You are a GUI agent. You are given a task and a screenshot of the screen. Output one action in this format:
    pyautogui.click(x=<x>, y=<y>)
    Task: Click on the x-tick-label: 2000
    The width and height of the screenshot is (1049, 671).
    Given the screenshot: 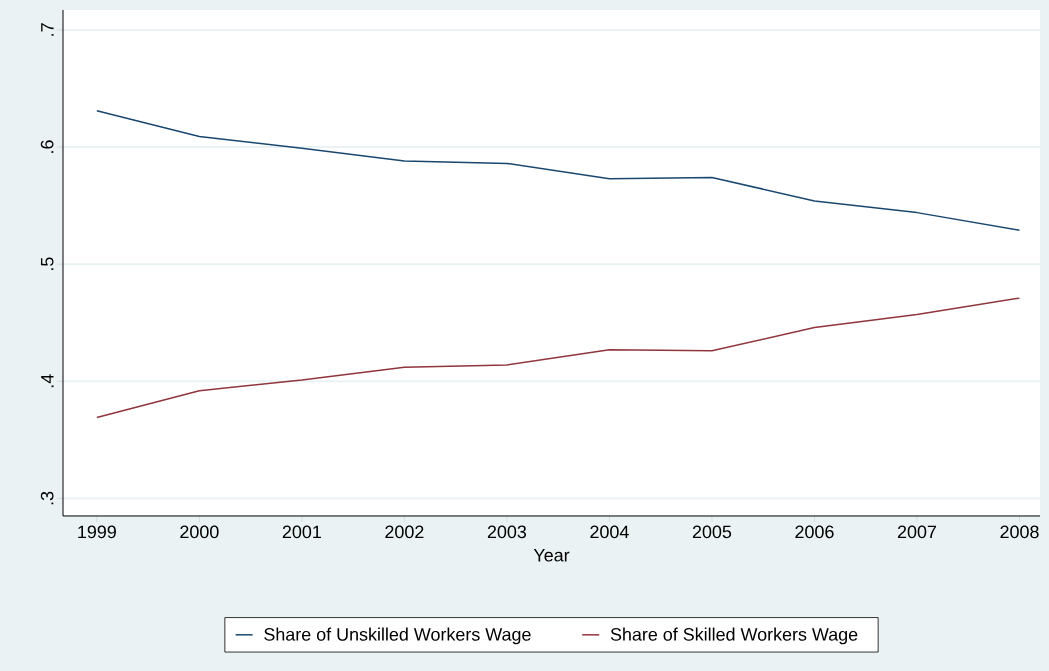 What is the action you would take?
    pyautogui.click(x=199, y=532)
    